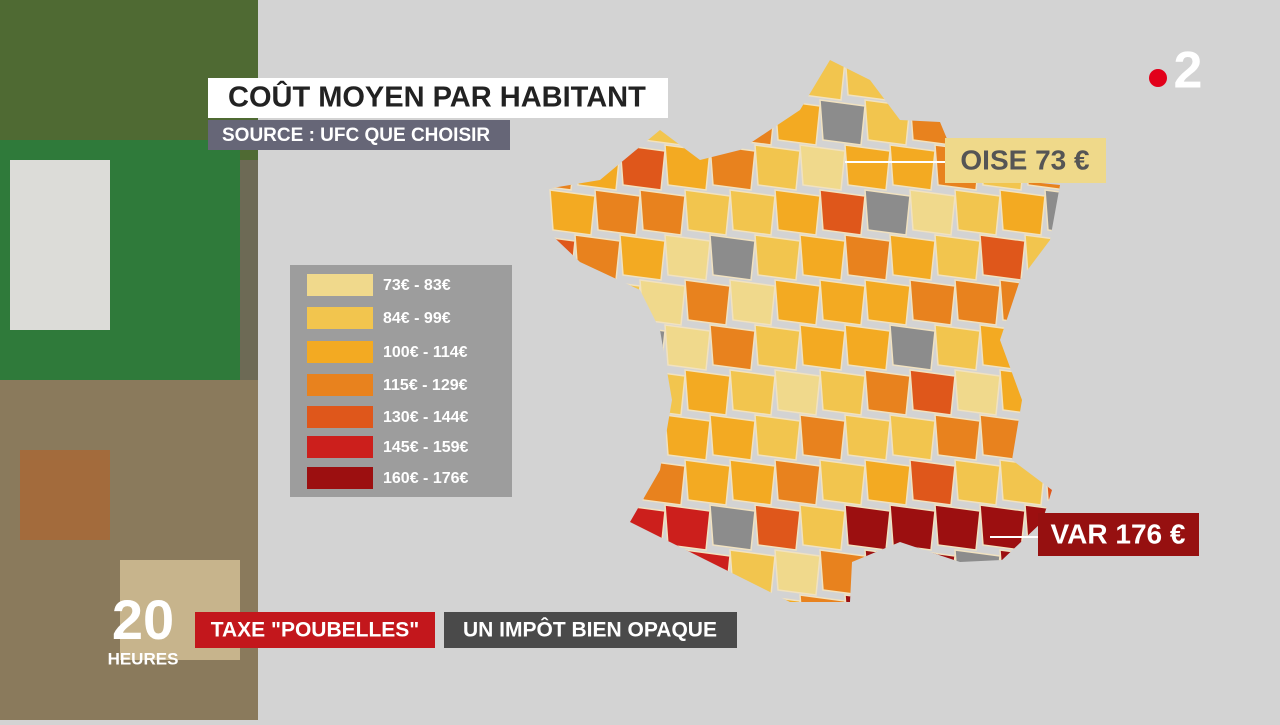 This screenshot has width=1280, height=725. Describe the element at coordinates (417, 318) in the screenshot. I see `legend-label: 84€ - 99€` at that location.